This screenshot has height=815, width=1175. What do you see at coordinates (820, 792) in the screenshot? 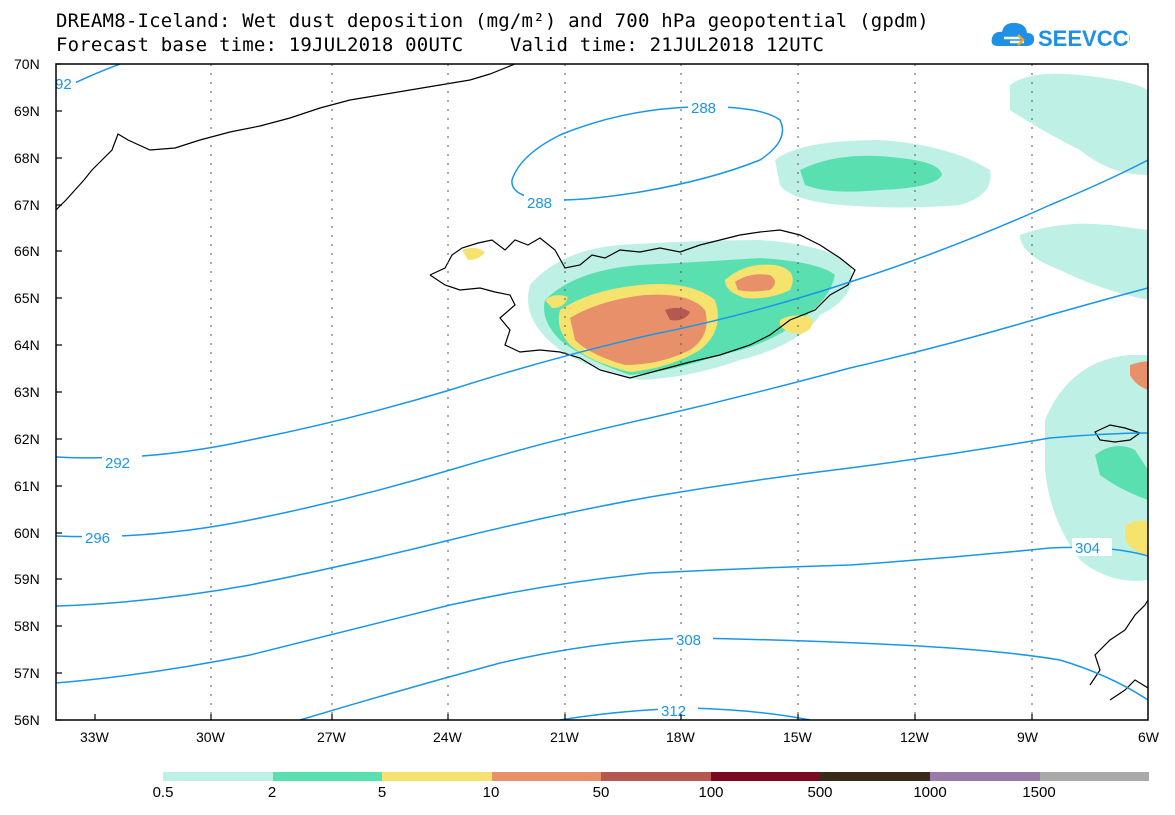
I see `colorbar-label: 500` at bounding box center [820, 792].